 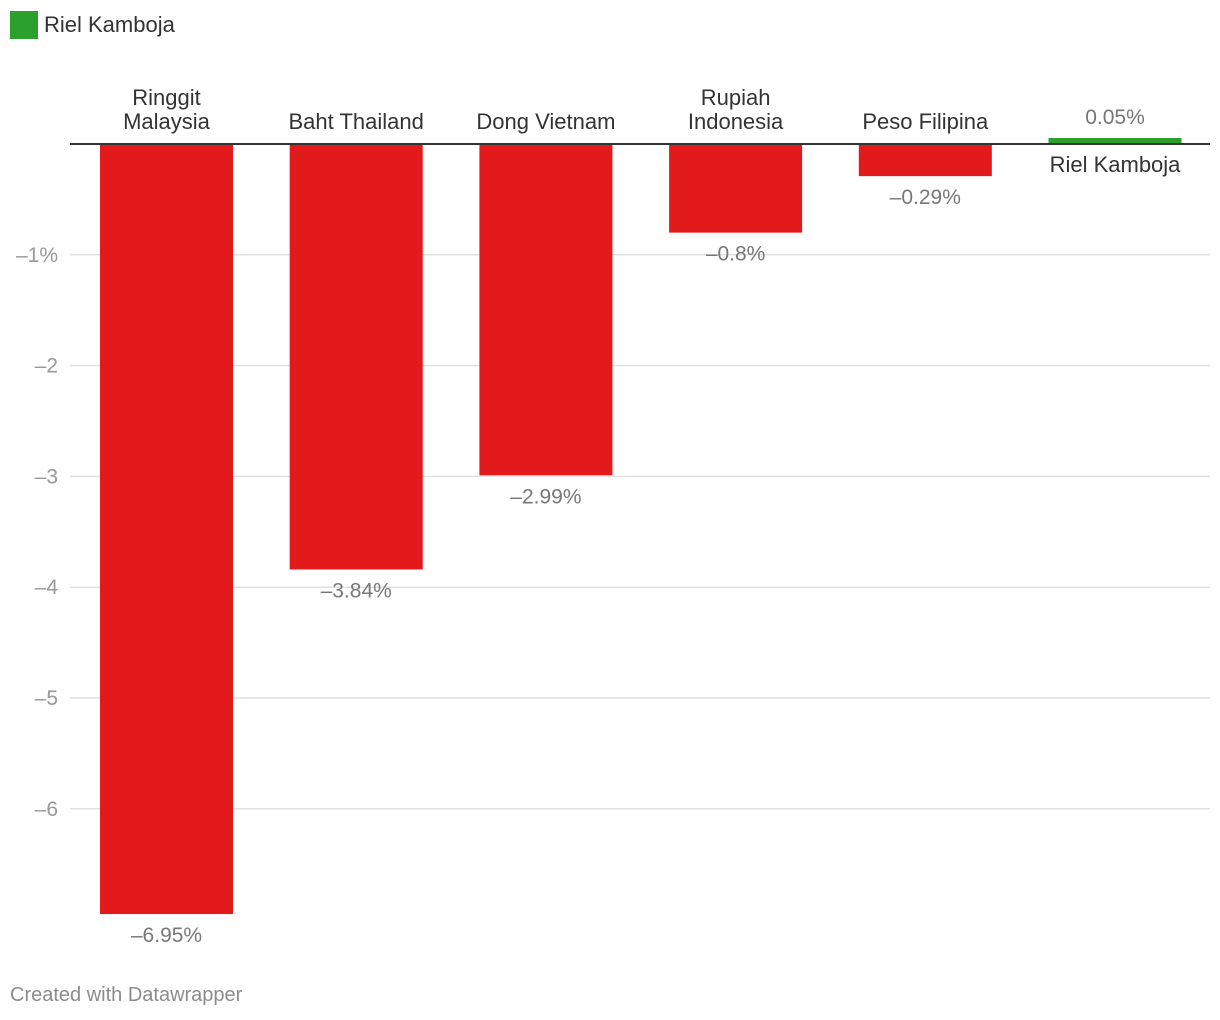 I want to click on category-label: Baht Thailand, so click(x=356, y=121).